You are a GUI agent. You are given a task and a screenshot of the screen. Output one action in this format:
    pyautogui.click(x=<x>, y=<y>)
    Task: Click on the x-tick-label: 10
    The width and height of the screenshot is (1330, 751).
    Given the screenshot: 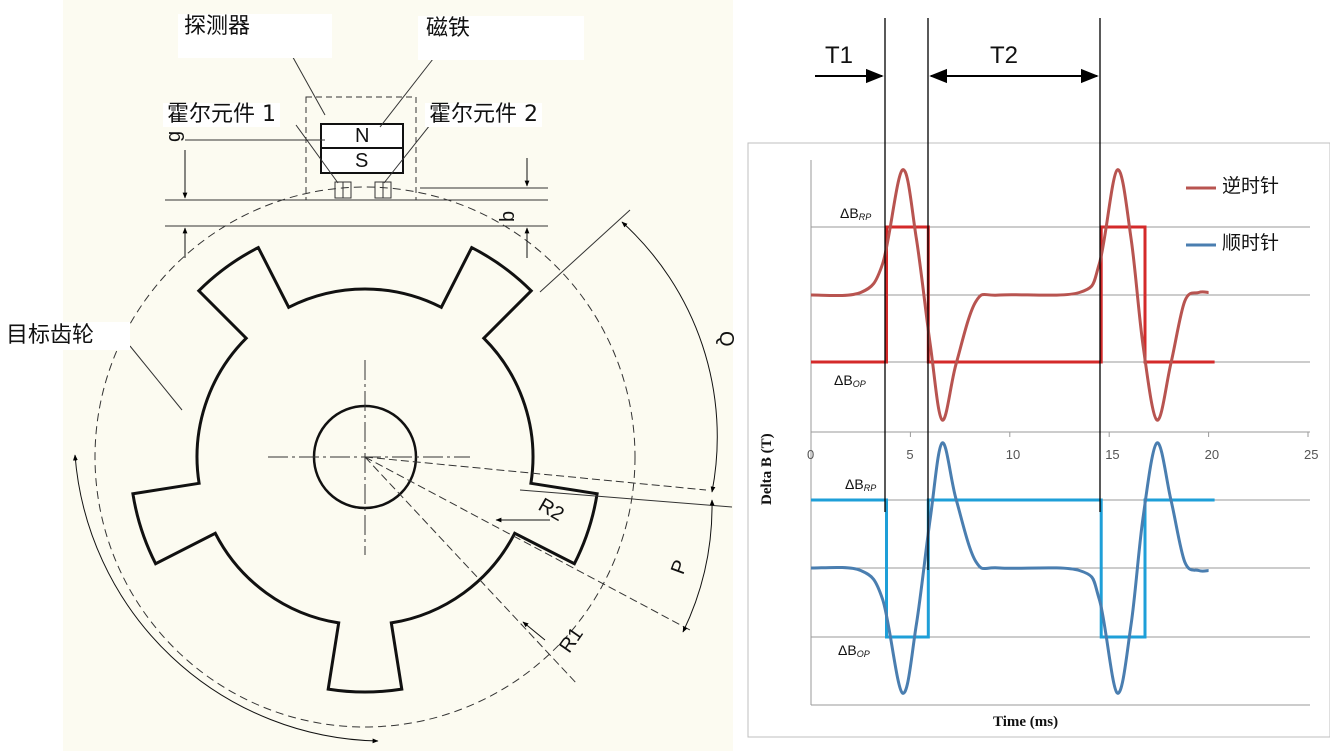 What is the action you would take?
    pyautogui.click(x=1013, y=454)
    